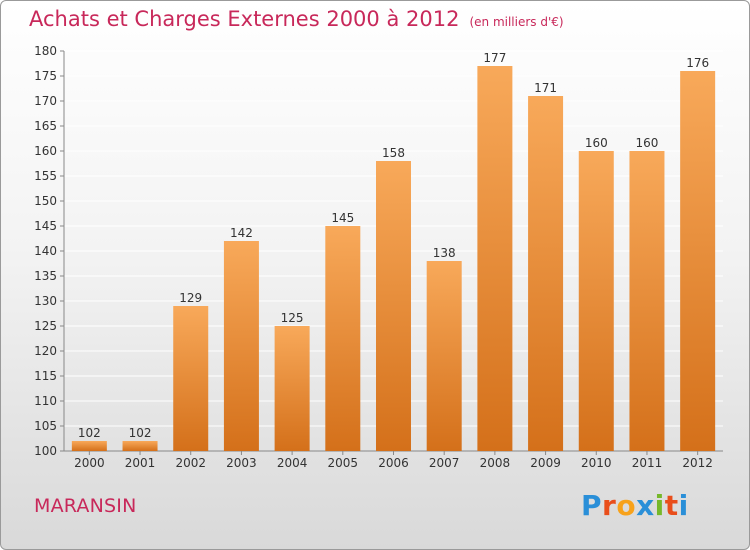 Image resolution: width=750 pixels, height=550 pixels. What do you see at coordinates (244, 19) in the screenshot?
I see `title-text: Achats et Charges Externes 2000 à 2012` at bounding box center [244, 19].